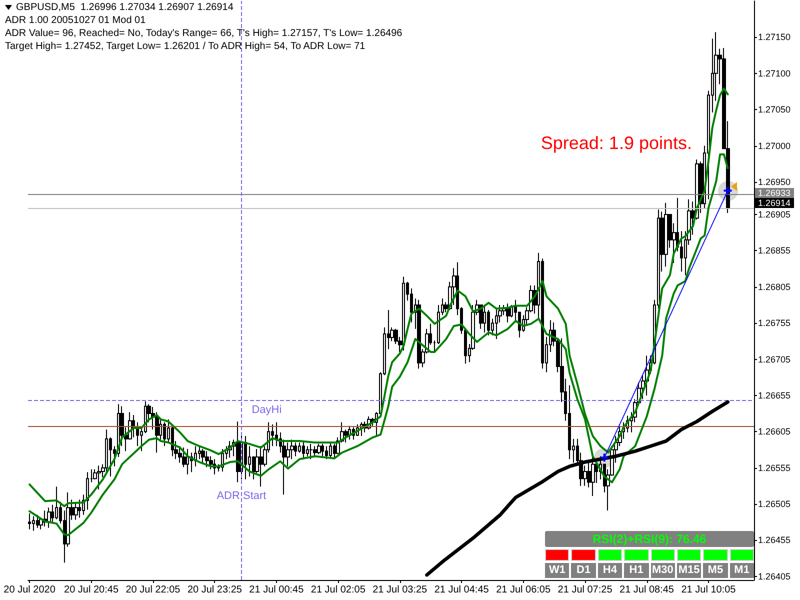  Describe the element at coordinates (400, 590) in the screenshot. I see `x-tick-label: 21 Jul 03:25` at that location.